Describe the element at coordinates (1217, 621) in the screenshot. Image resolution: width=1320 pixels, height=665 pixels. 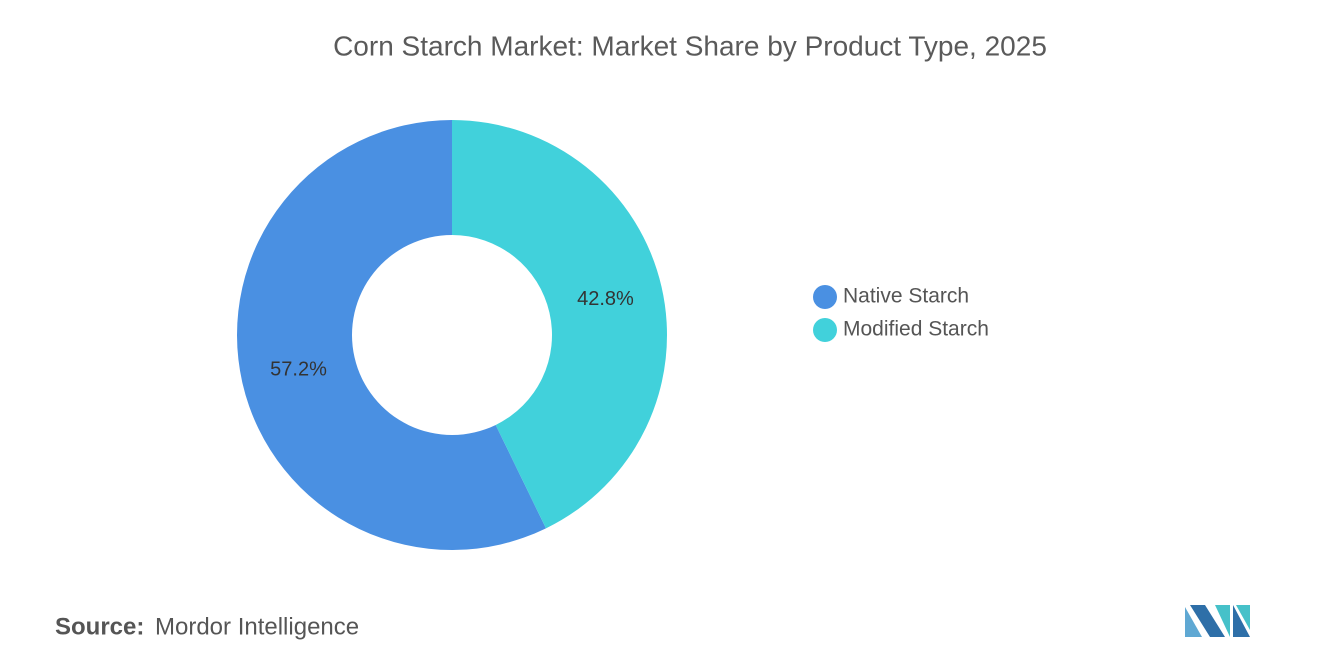
I see `logo` at that location.